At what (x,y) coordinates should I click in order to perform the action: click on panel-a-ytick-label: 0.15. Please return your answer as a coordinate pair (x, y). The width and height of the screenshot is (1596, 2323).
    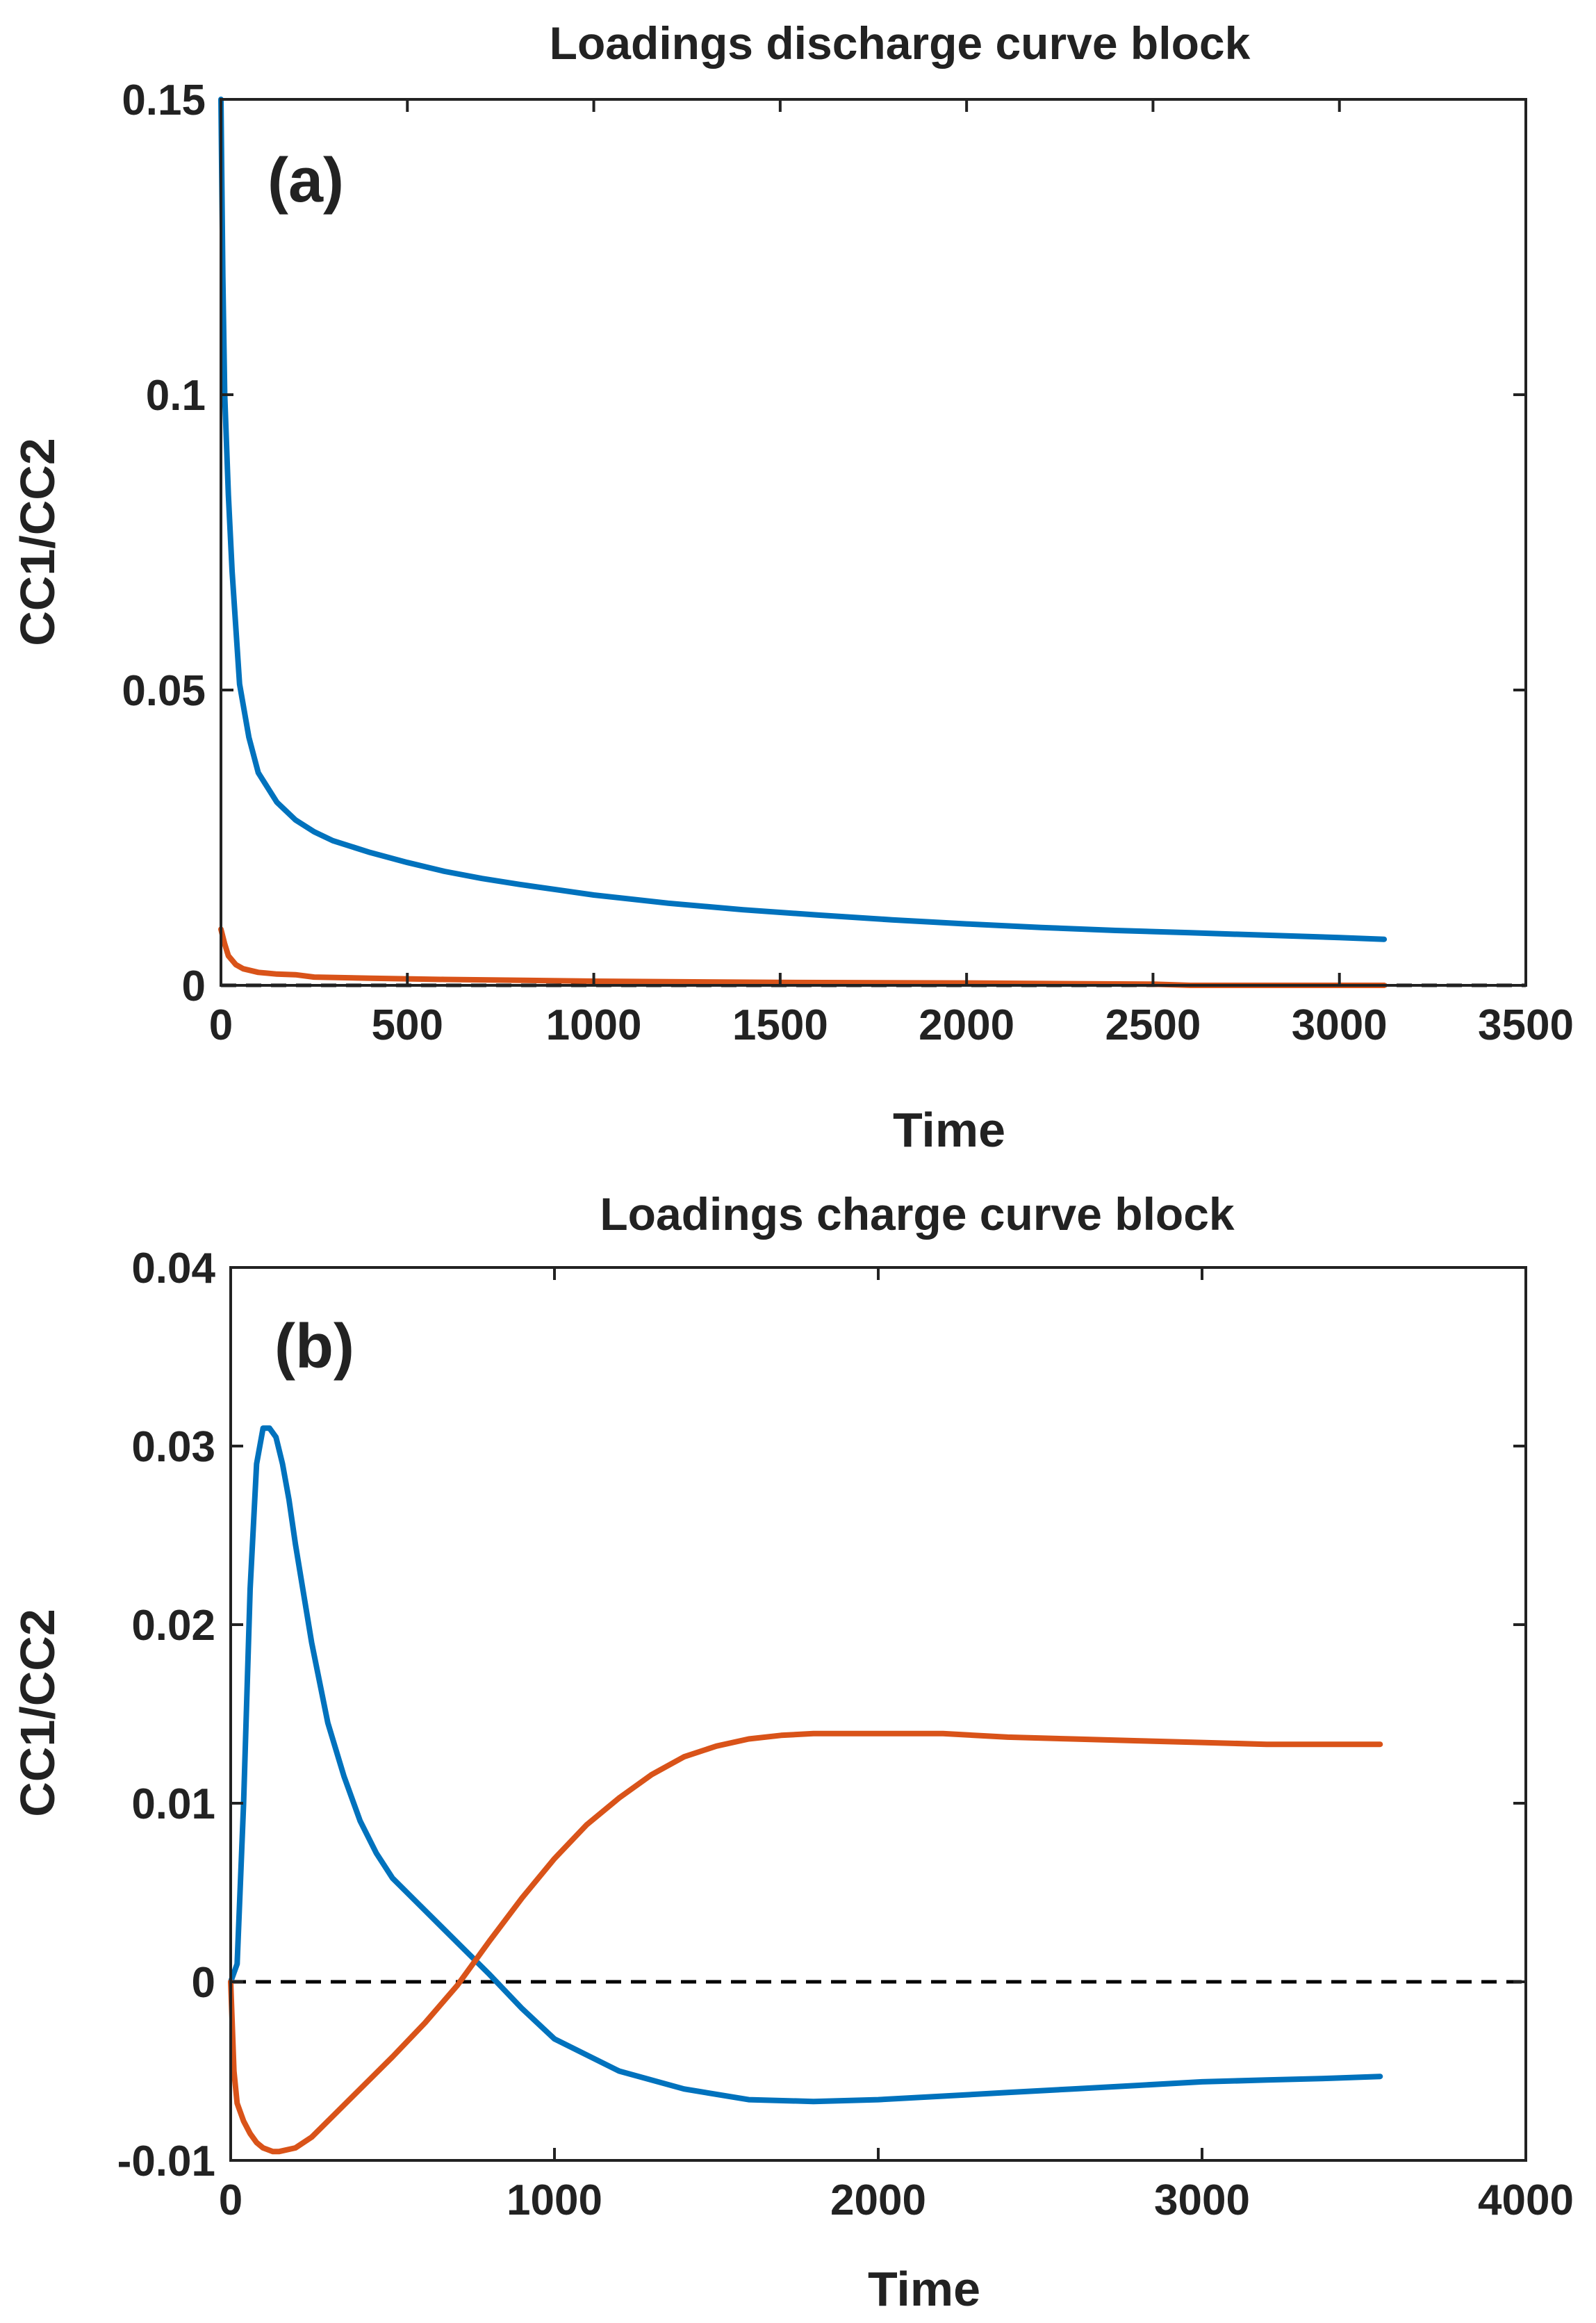
    Looking at the image, I should click on (164, 100).